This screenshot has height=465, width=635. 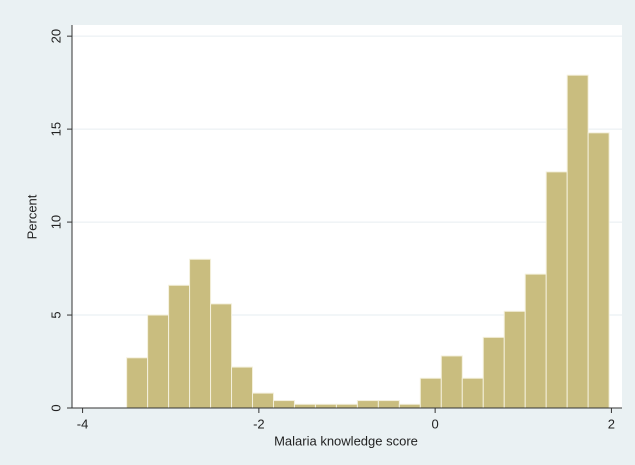 What do you see at coordinates (83, 423) in the screenshot?
I see `x-tick-label: -4` at bounding box center [83, 423].